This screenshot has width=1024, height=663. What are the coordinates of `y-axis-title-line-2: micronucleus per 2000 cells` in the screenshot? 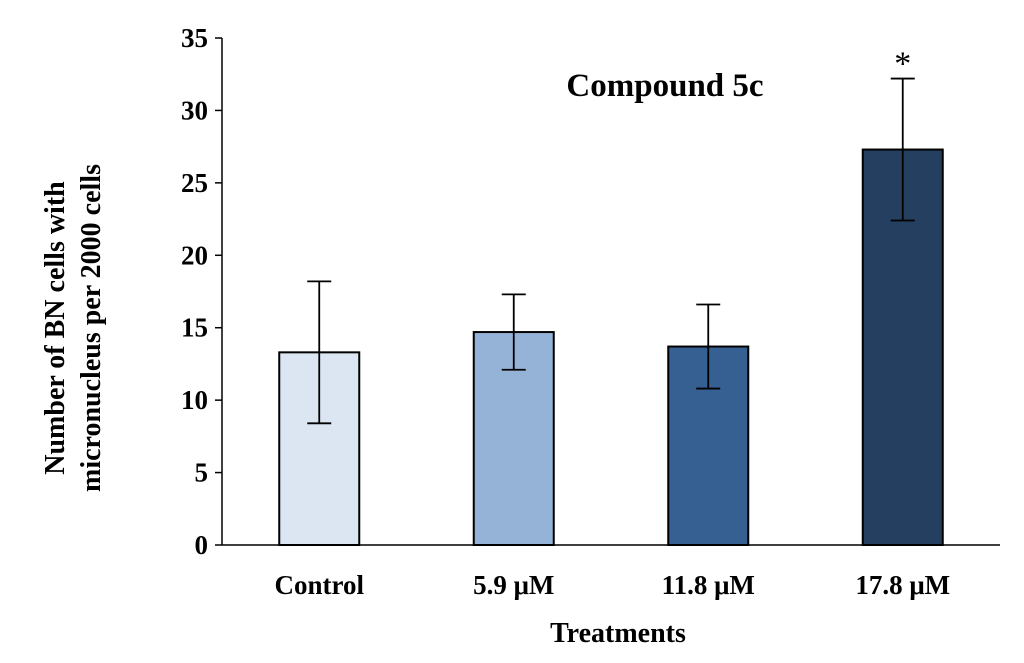 It's located at (91, 328).